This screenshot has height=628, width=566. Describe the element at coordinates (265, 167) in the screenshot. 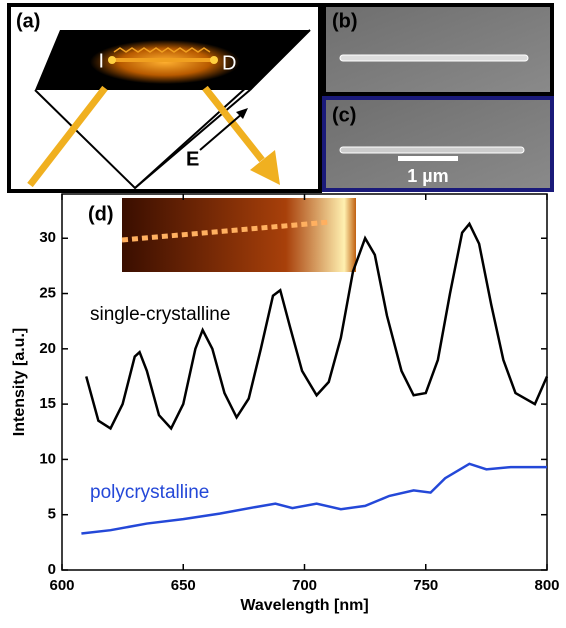

I see `beam-arrow` at that location.